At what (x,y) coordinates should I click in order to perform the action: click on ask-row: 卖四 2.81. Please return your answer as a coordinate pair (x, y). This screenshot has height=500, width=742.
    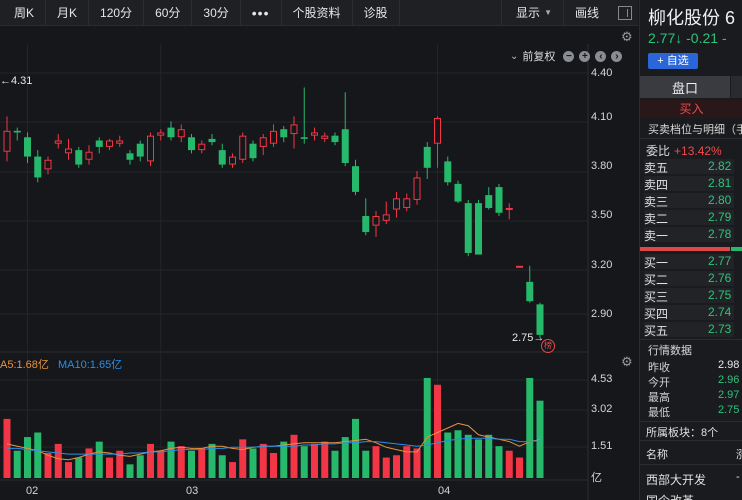
    Looking at the image, I should click on (693, 183).